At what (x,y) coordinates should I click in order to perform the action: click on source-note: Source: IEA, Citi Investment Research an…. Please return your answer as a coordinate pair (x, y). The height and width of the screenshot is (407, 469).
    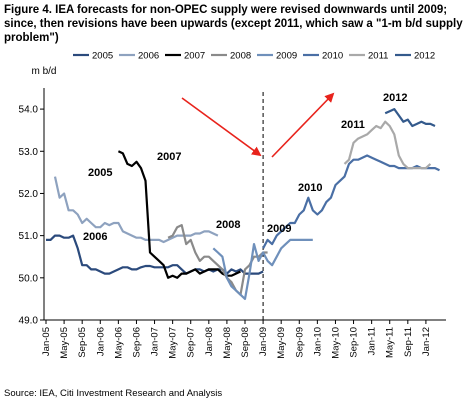
    Looking at the image, I should click on (113, 393).